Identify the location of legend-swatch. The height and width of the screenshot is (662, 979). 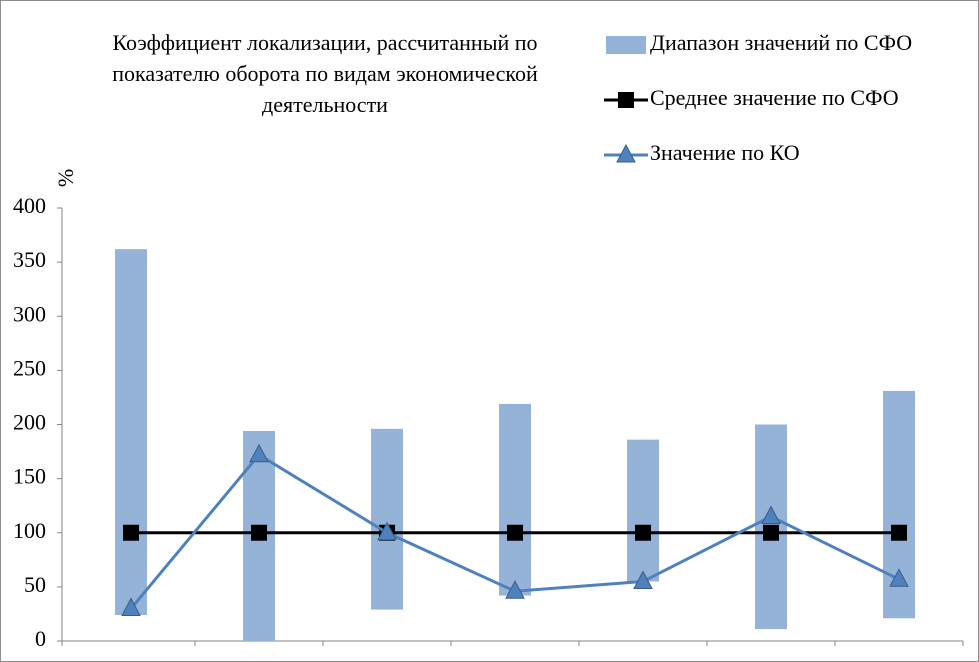
(626, 45).